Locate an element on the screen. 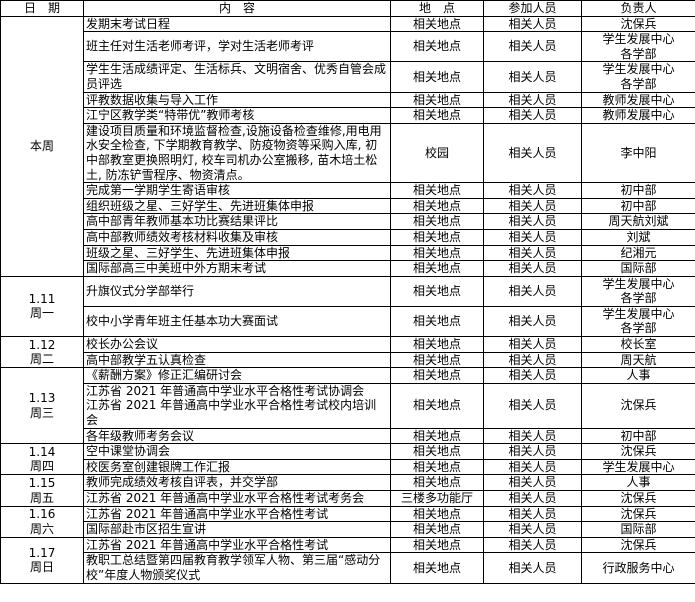 Image resolution: width=695 pixels, height=602 pixels. schedule-row: 校中小学青年班主任基本功大赛面试 相关地点 相关人员 学生发展中心 各学部 is located at coordinates (348, 321).